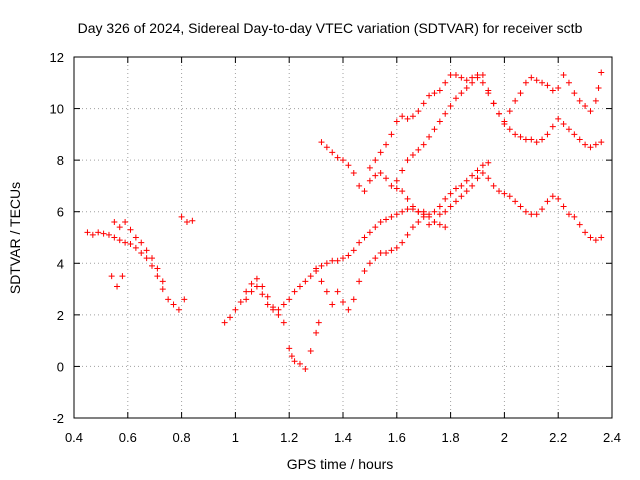 This screenshot has width=640, height=480. Describe the element at coordinates (558, 437) in the screenshot. I see `x-tick-label: 2.2` at that location.